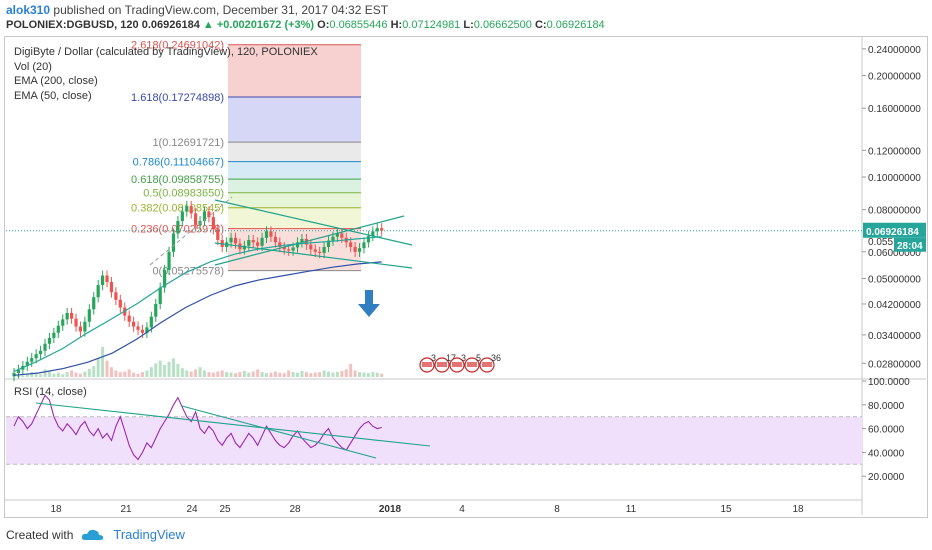 This screenshot has width=932, height=550. I want to click on trendline-rising, so click(309, 240).